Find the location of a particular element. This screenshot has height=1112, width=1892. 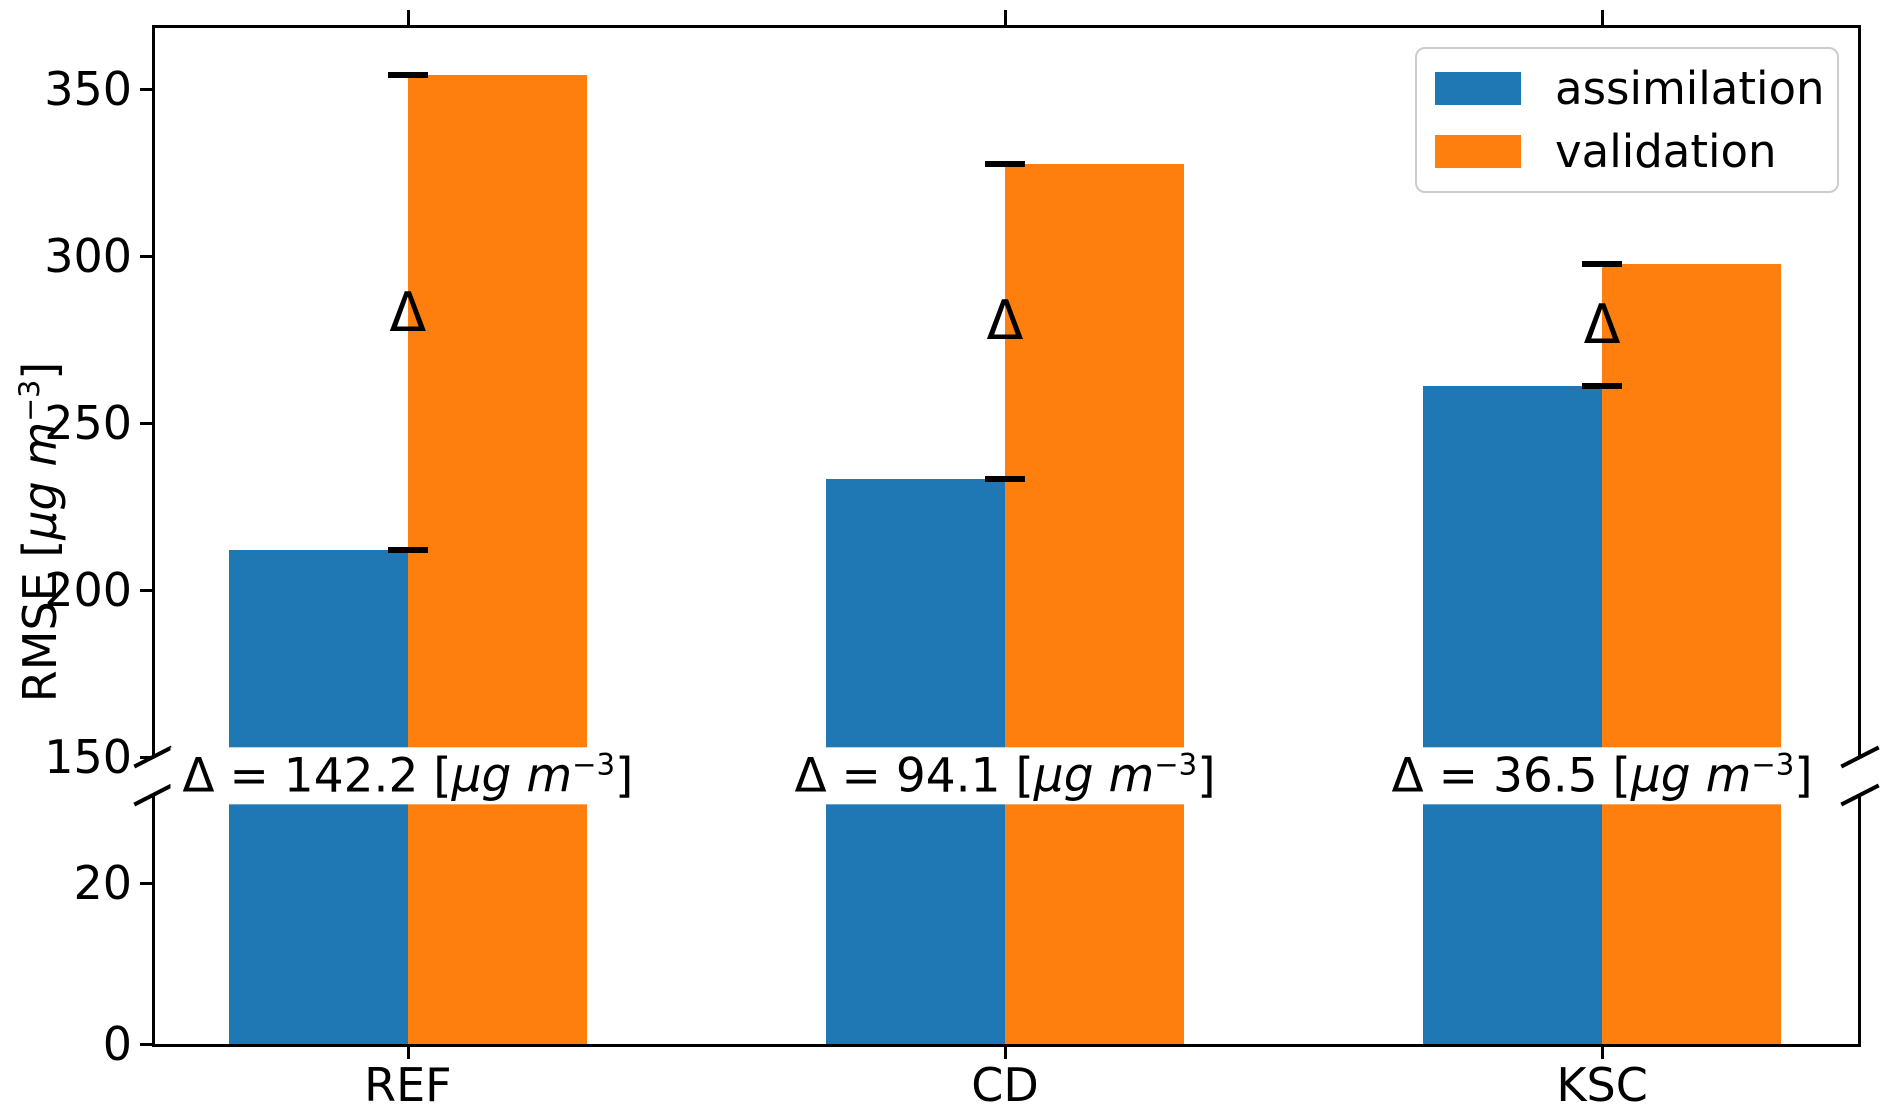

x-tick-label: KSC is located at coordinates (1602, 1085).